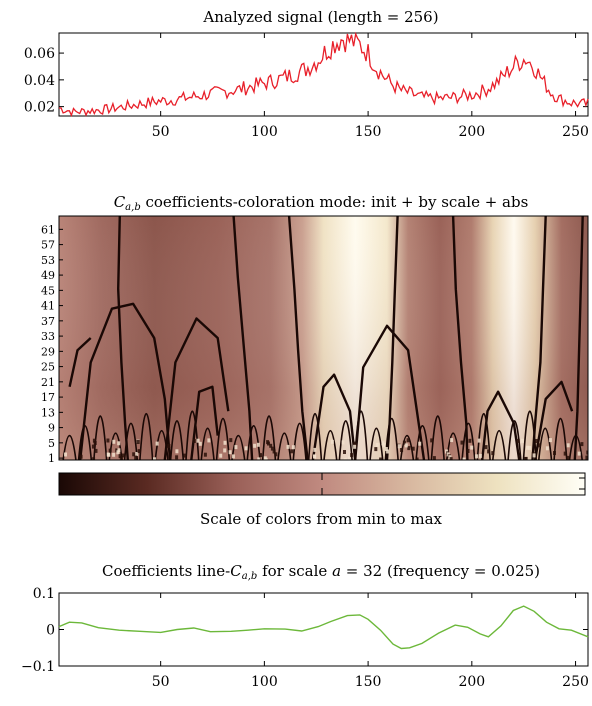 Image resolution: width=592 pixels, height=706 pixels. Describe the element at coordinates (48, 245) in the screenshot. I see `heatmap-y-tick-label: 57` at that location.